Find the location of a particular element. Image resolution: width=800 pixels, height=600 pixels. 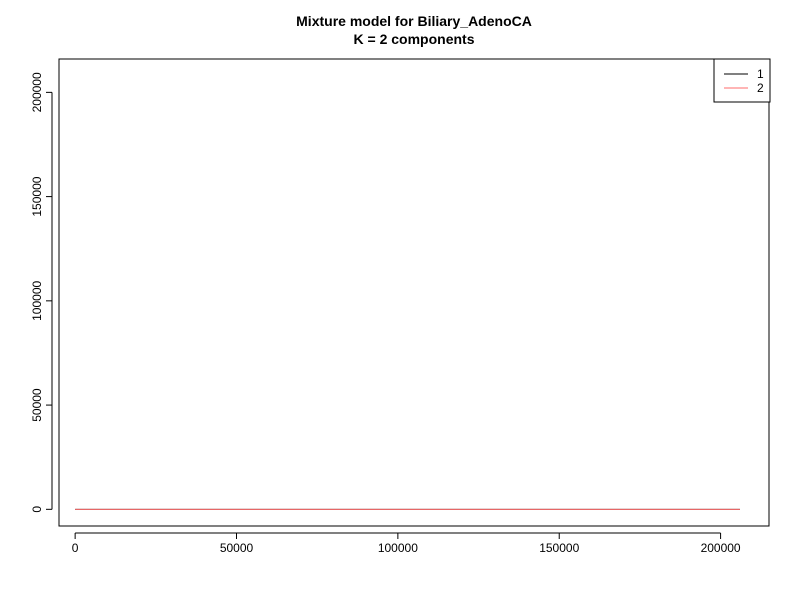

legend-label-1: 1 is located at coordinates (760, 74).